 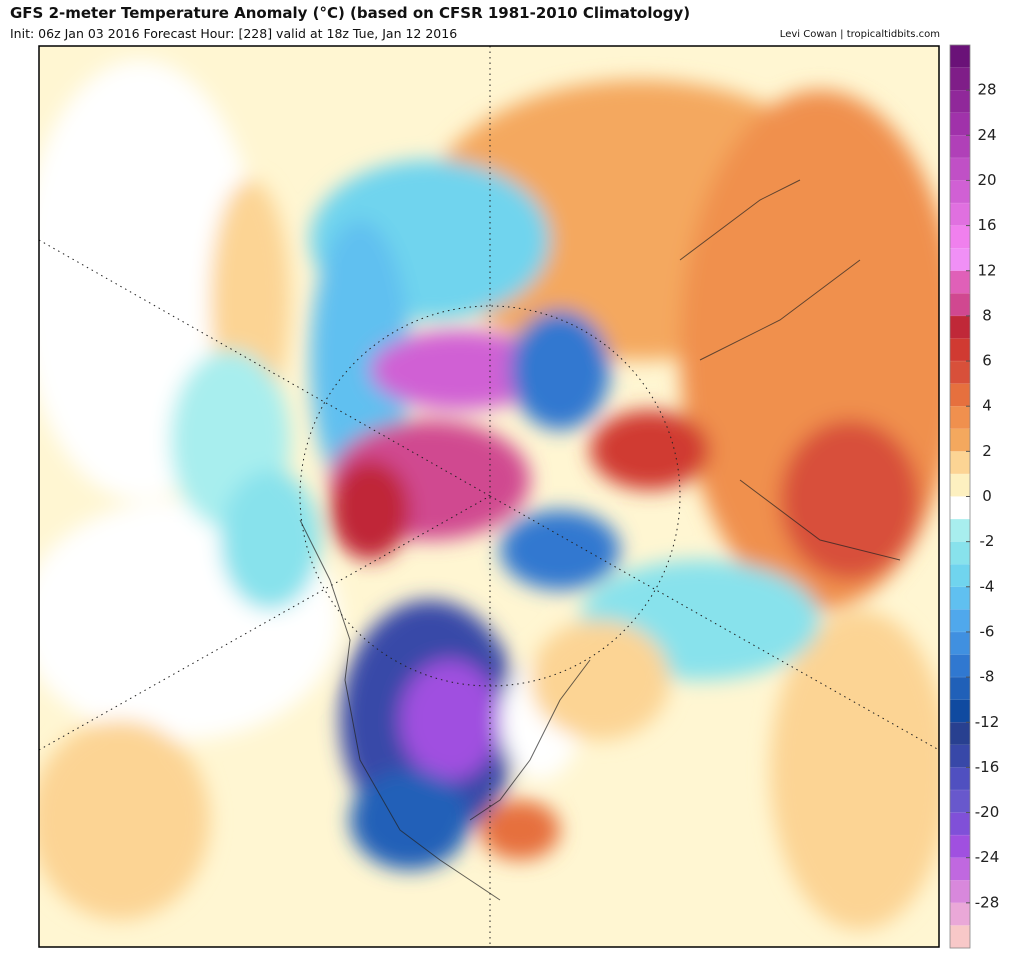 I want to click on colorbar-tick-label: -28, so click(x=987, y=902).